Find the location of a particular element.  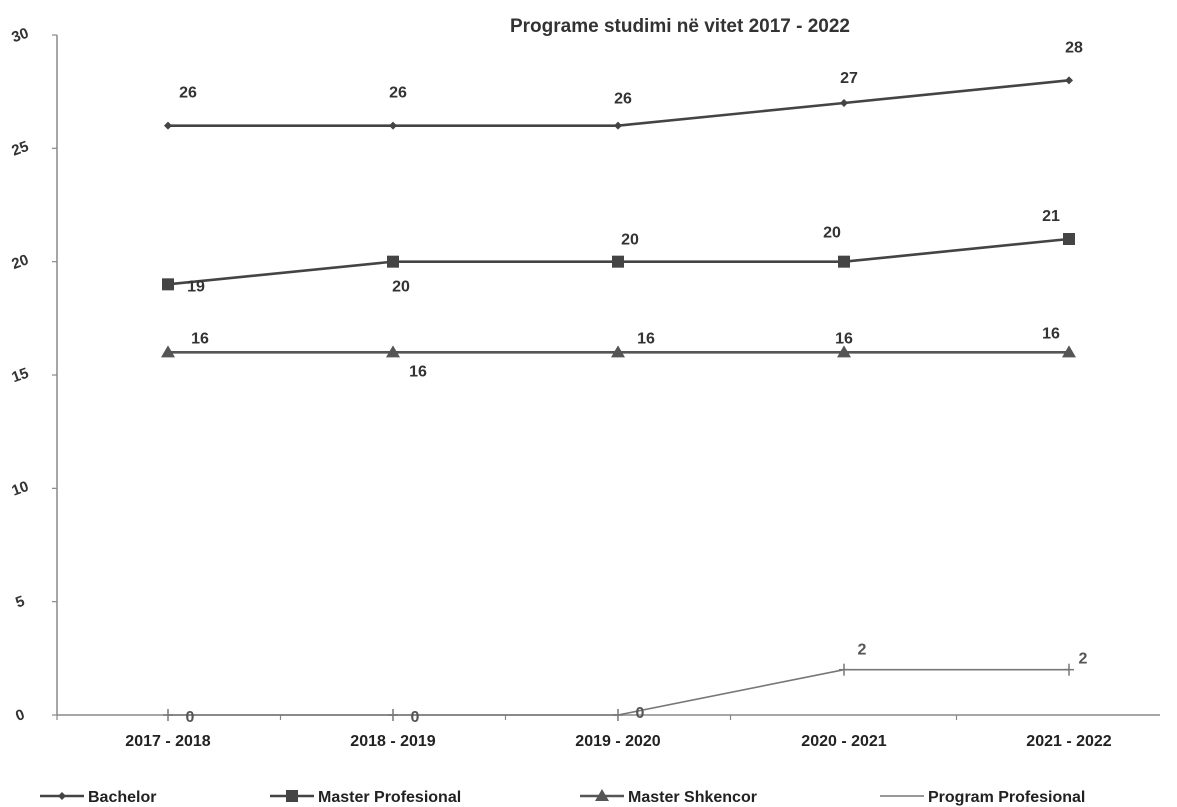

legend-item-master-shkencor: Master Shkencor is located at coordinates (668, 797).